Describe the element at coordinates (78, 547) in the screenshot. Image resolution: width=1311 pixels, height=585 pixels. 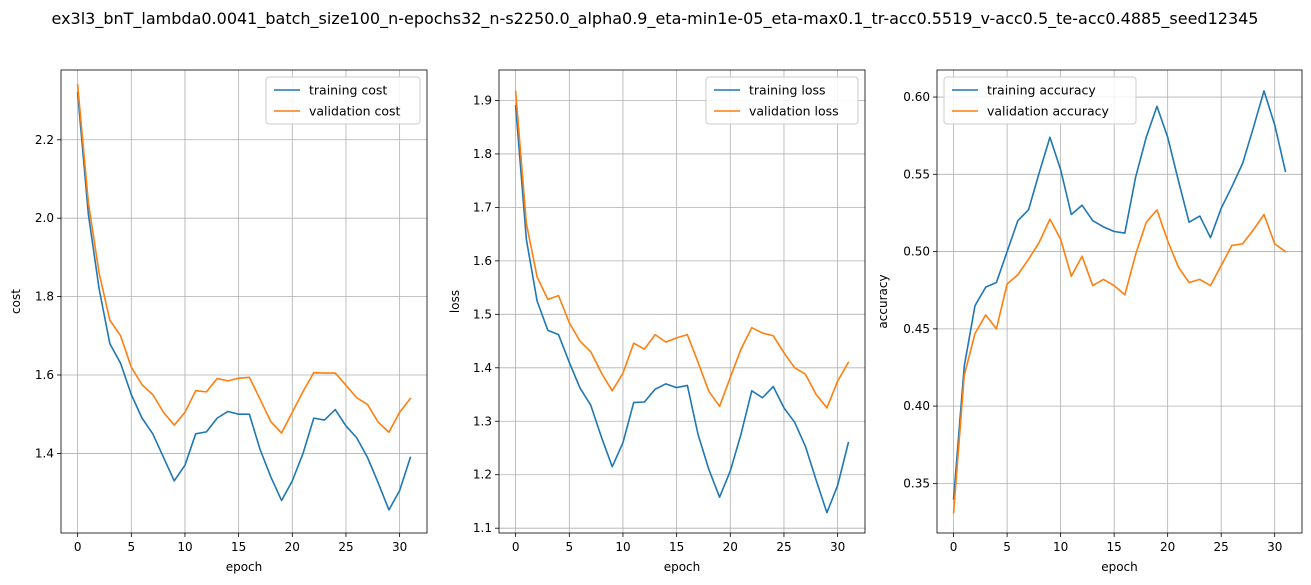
I see `cost-x-tick-label: 0` at that location.